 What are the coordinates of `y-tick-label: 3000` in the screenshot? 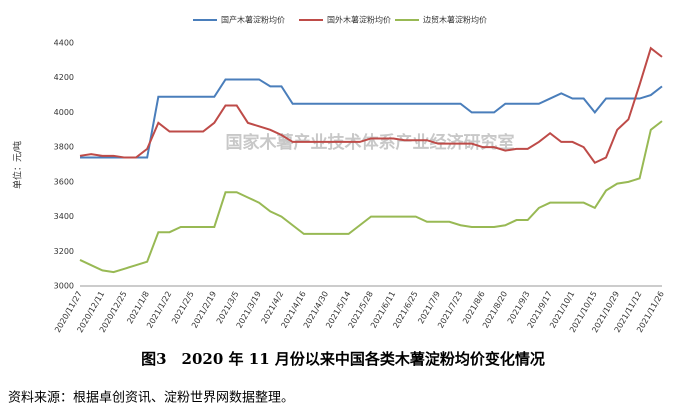 It's located at (64, 286).